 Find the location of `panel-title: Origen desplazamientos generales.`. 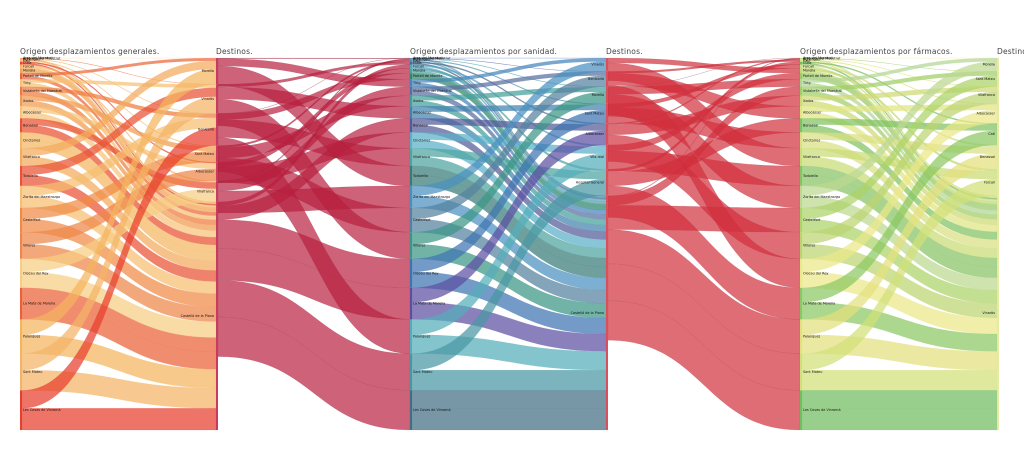

panel-title: Origen desplazamientos generales. is located at coordinates (89, 51).